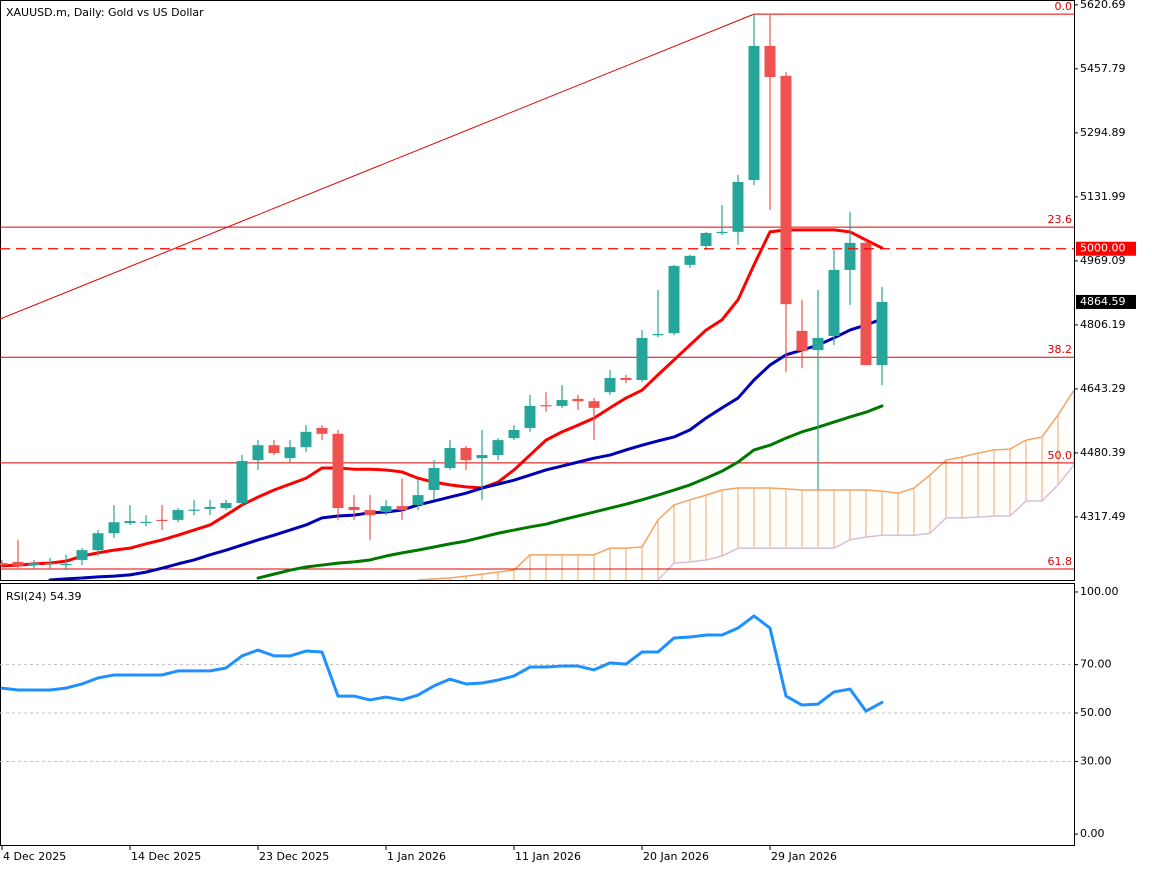 The width and height of the screenshot is (1152, 870). What do you see at coordinates (1103, 68) in the screenshot?
I see `y-tick-label: 5457.79` at bounding box center [1103, 68].